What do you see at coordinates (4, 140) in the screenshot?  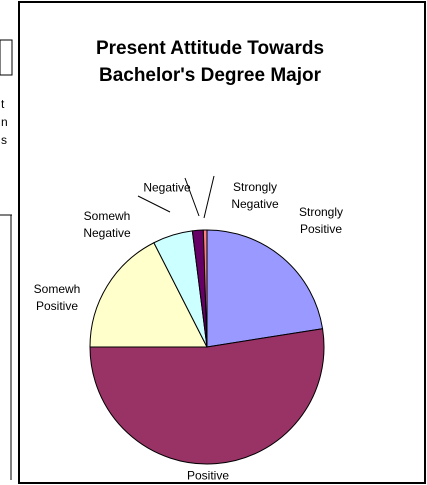 I see `cropped-text: s` at bounding box center [4, 140].